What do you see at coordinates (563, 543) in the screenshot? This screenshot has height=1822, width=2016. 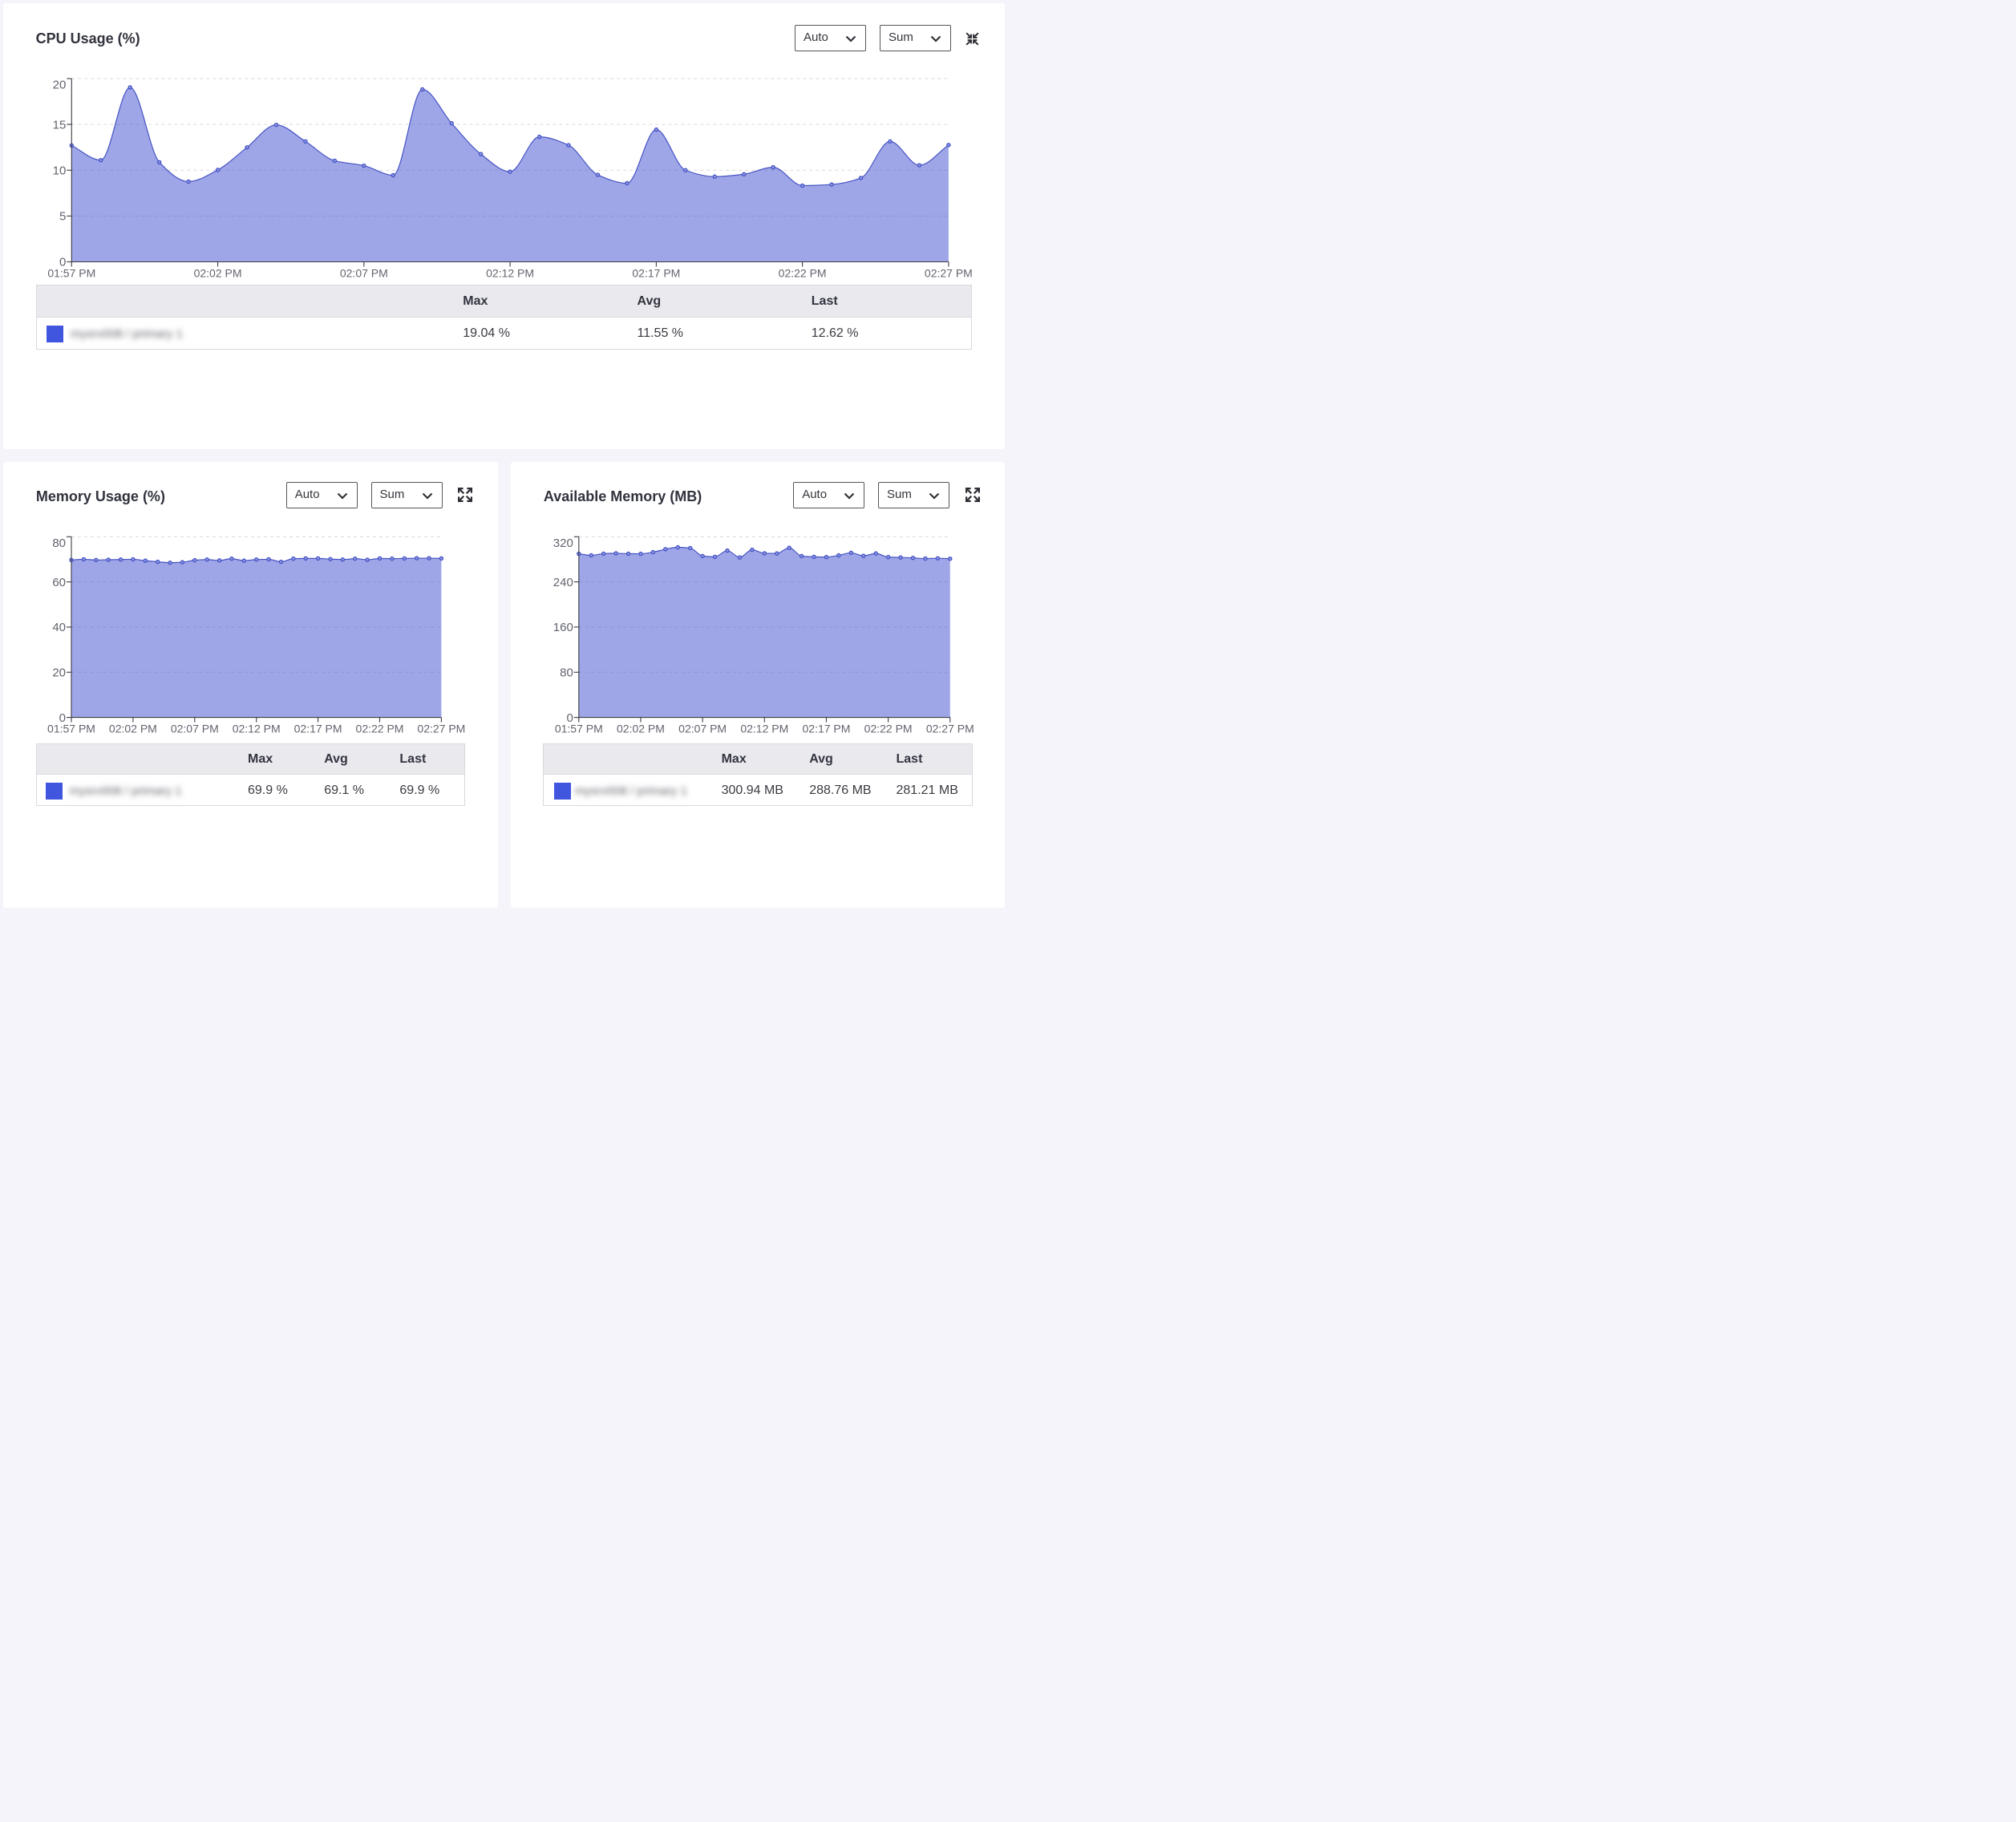 I see `svg-text: 320` at bounding box center [563, 543].